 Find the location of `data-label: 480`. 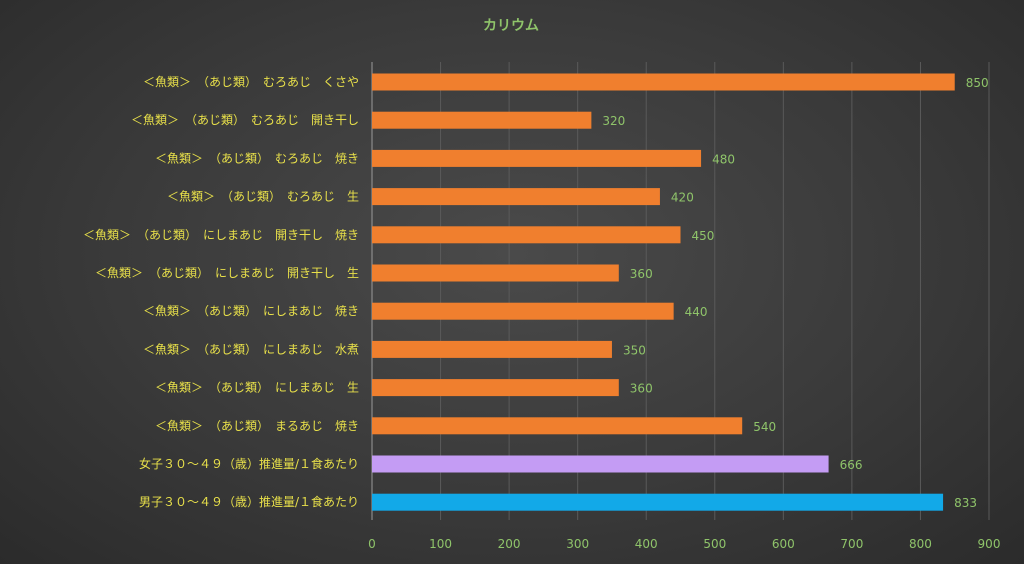

data-label: 480 is located at coordinates (723, 159).